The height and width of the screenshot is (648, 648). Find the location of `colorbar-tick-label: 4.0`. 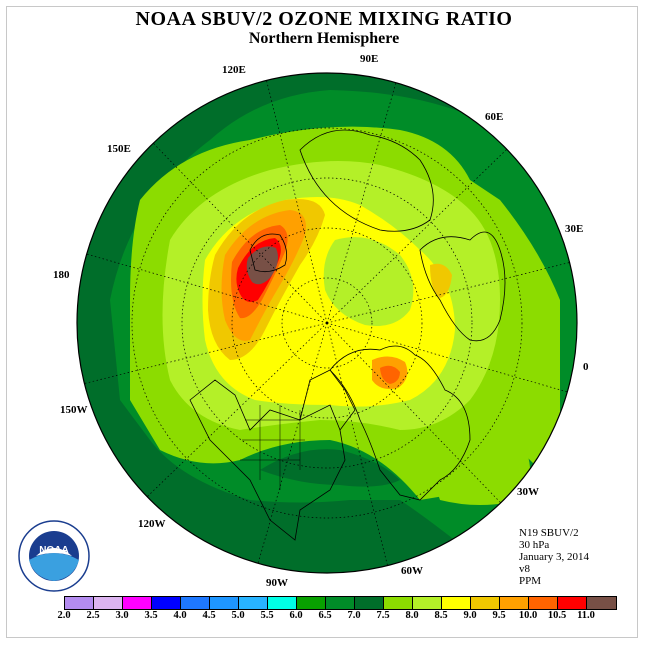

colorbar-tick-label: 4.0 is located at coordinates (180, 615).